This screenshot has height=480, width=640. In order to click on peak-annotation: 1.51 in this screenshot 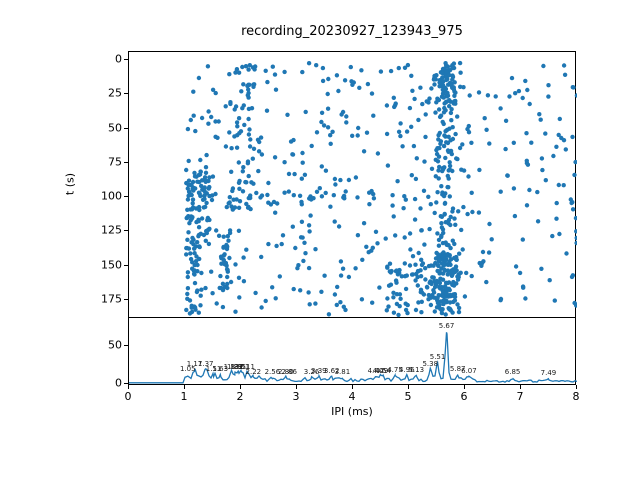, I will do `click(213, 368)`.